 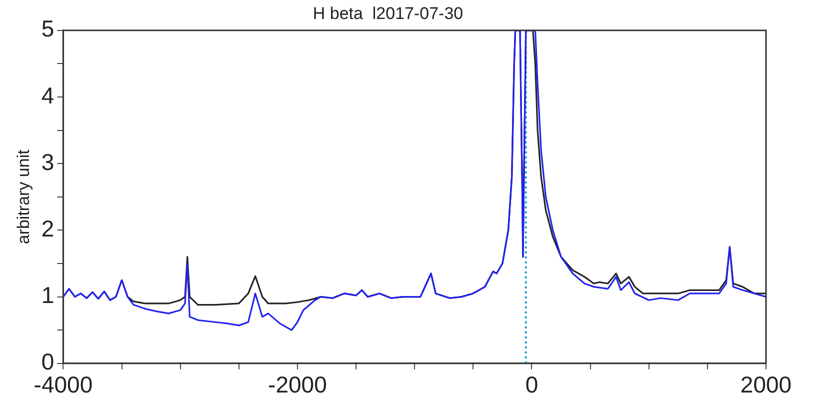 What do you see at coordinates (47, 229) in the screenshot?
I see `y-tick-label: 2` at bounding box center [47, 229].